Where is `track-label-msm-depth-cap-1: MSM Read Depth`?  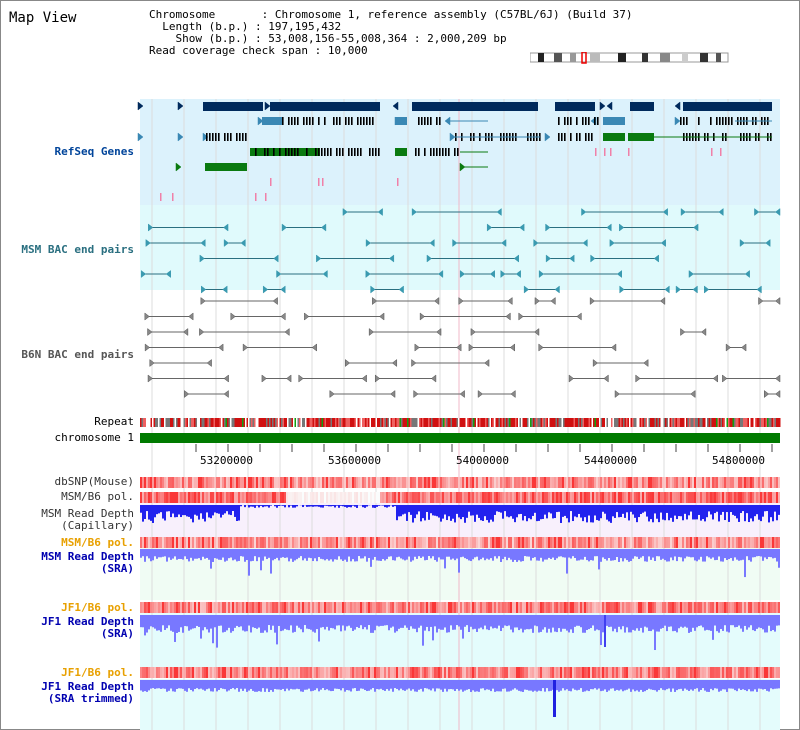 track-label-msm-depth-cap-1: MSM Read Depth is located at coordinates (87, 513).